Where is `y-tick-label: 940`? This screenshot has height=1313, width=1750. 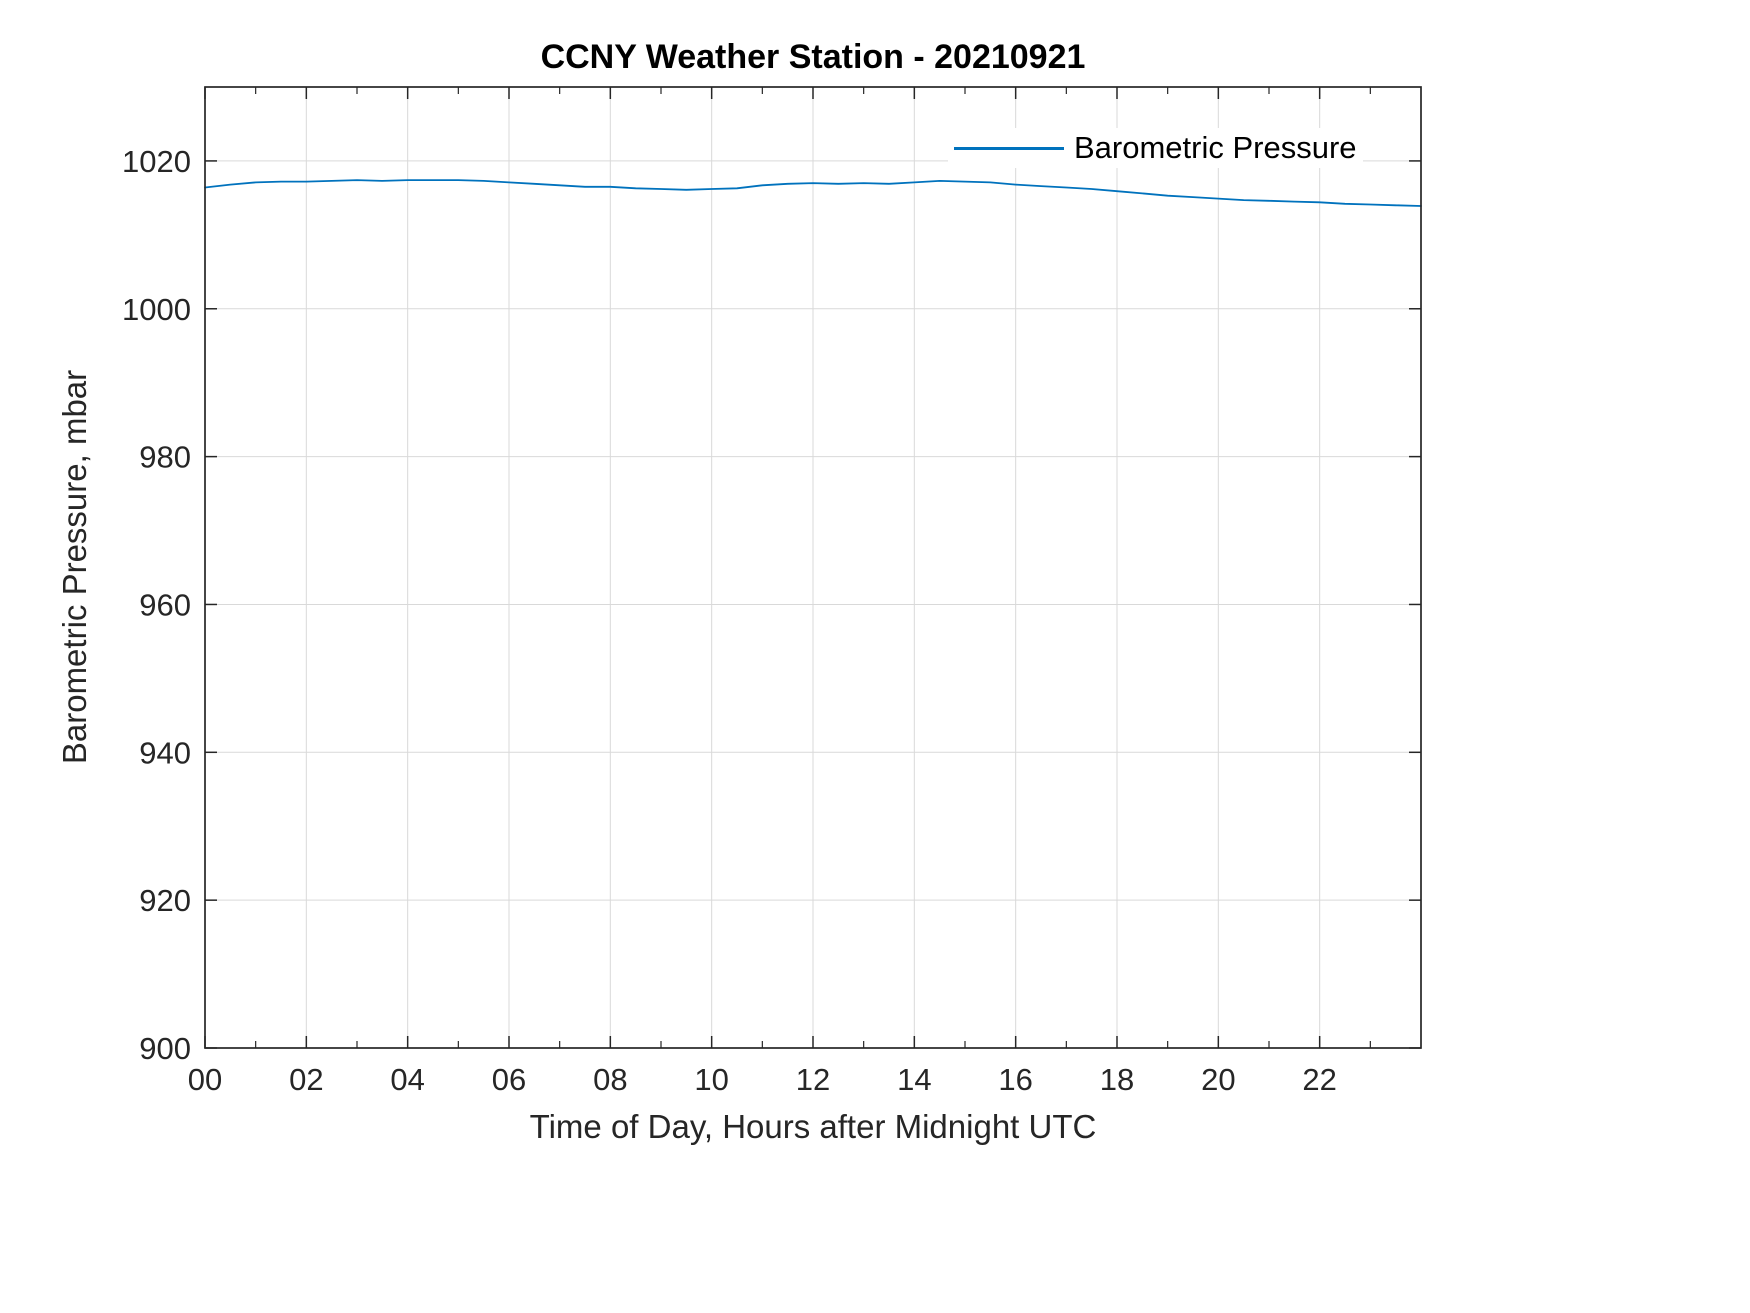 y-tick-label: 940 is located at coordinates (165, 752).